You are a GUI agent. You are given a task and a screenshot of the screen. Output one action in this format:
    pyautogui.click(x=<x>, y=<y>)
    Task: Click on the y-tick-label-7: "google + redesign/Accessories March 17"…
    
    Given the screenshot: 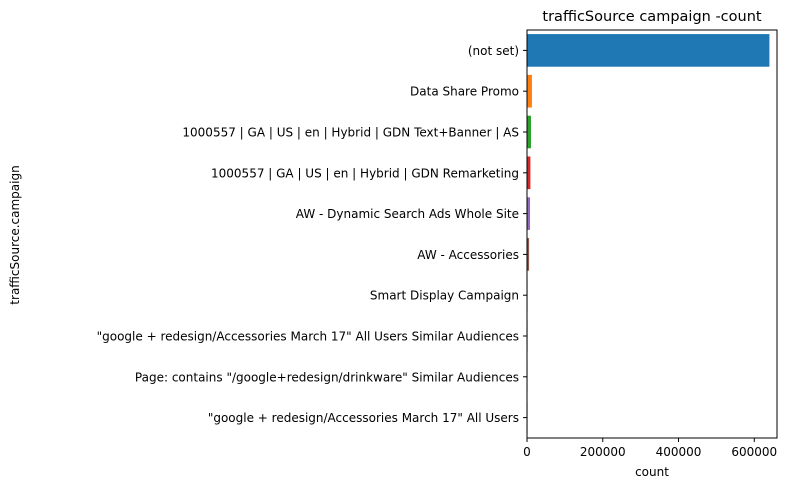 What is the action you would take?
    pyautogui.click(x=308, y=337)
    